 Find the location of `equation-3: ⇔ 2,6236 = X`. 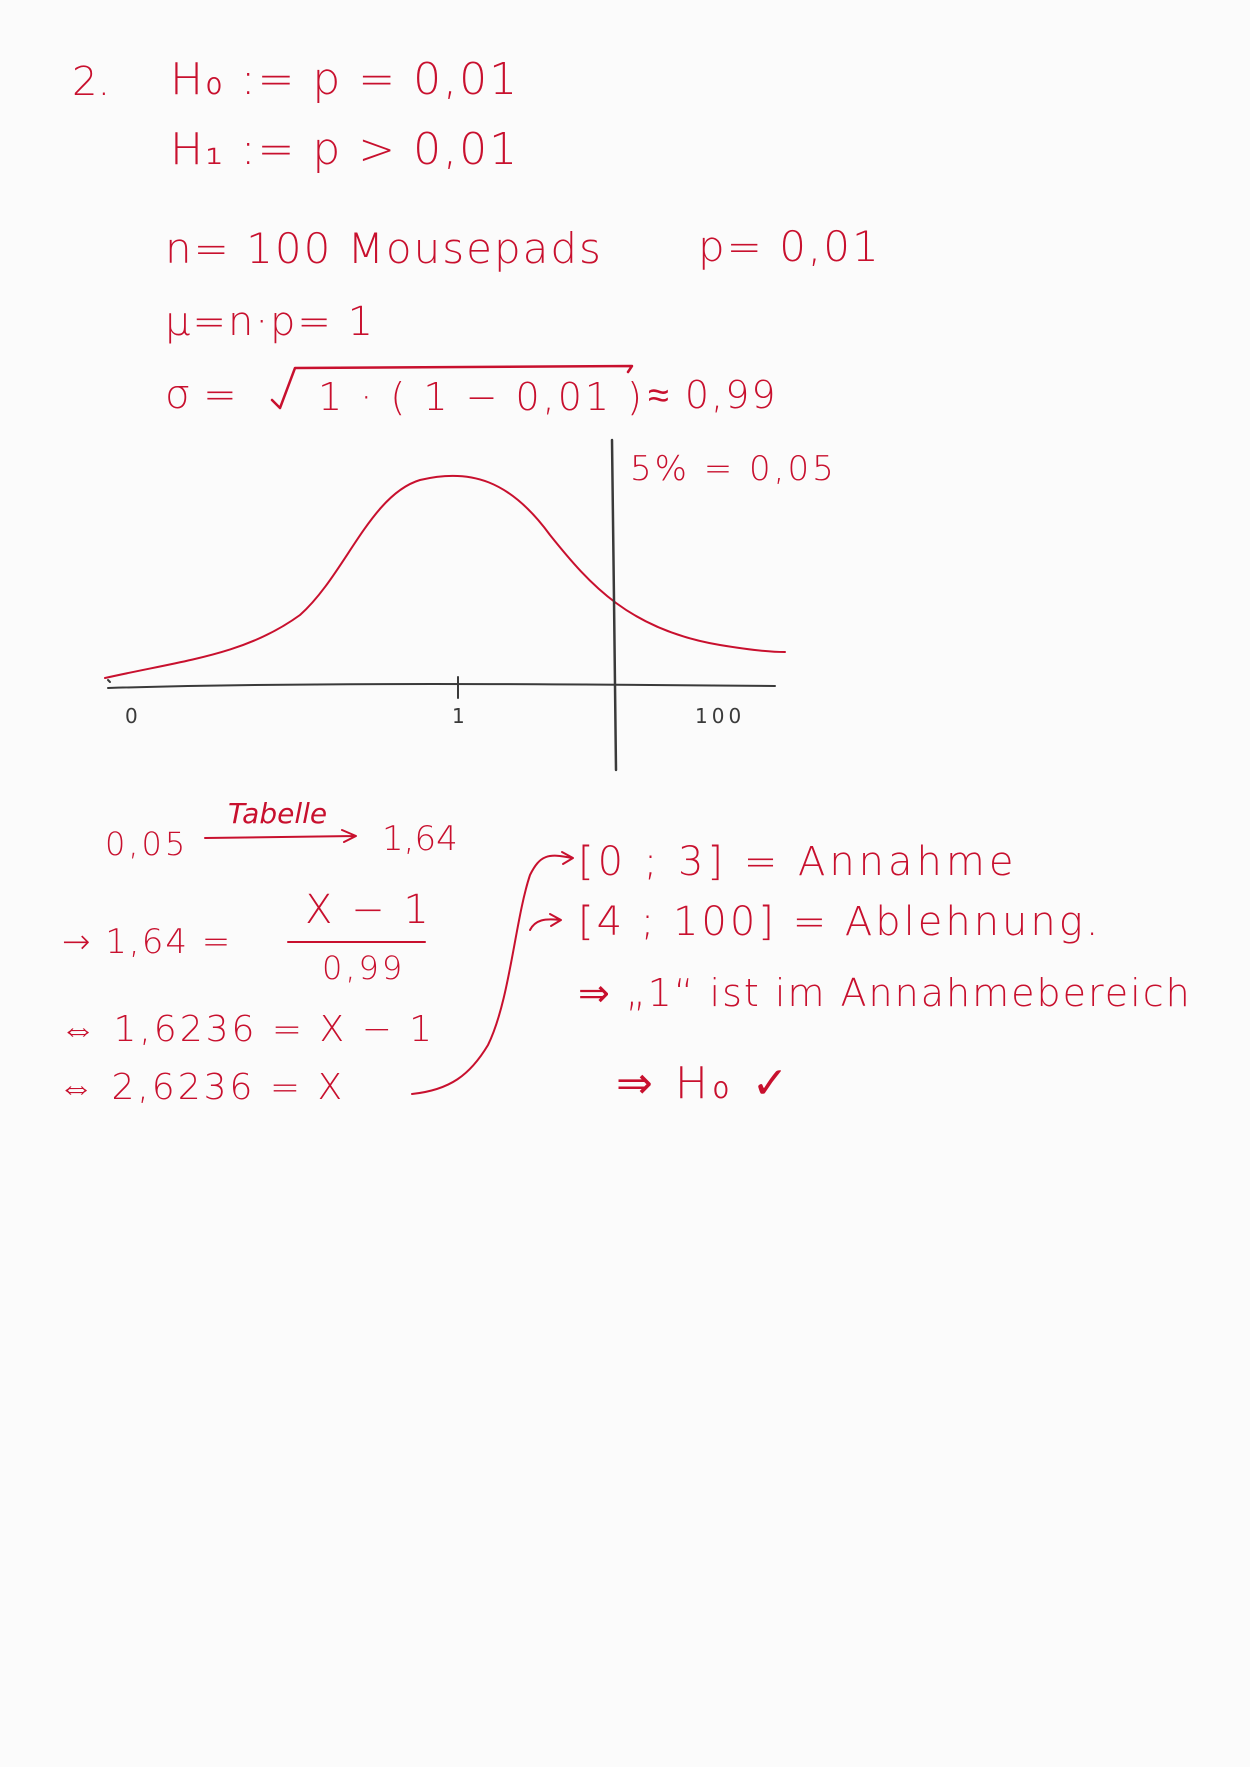

equation-3: ⇔ 2,6236 = X is located at coordinates (202, 1087).